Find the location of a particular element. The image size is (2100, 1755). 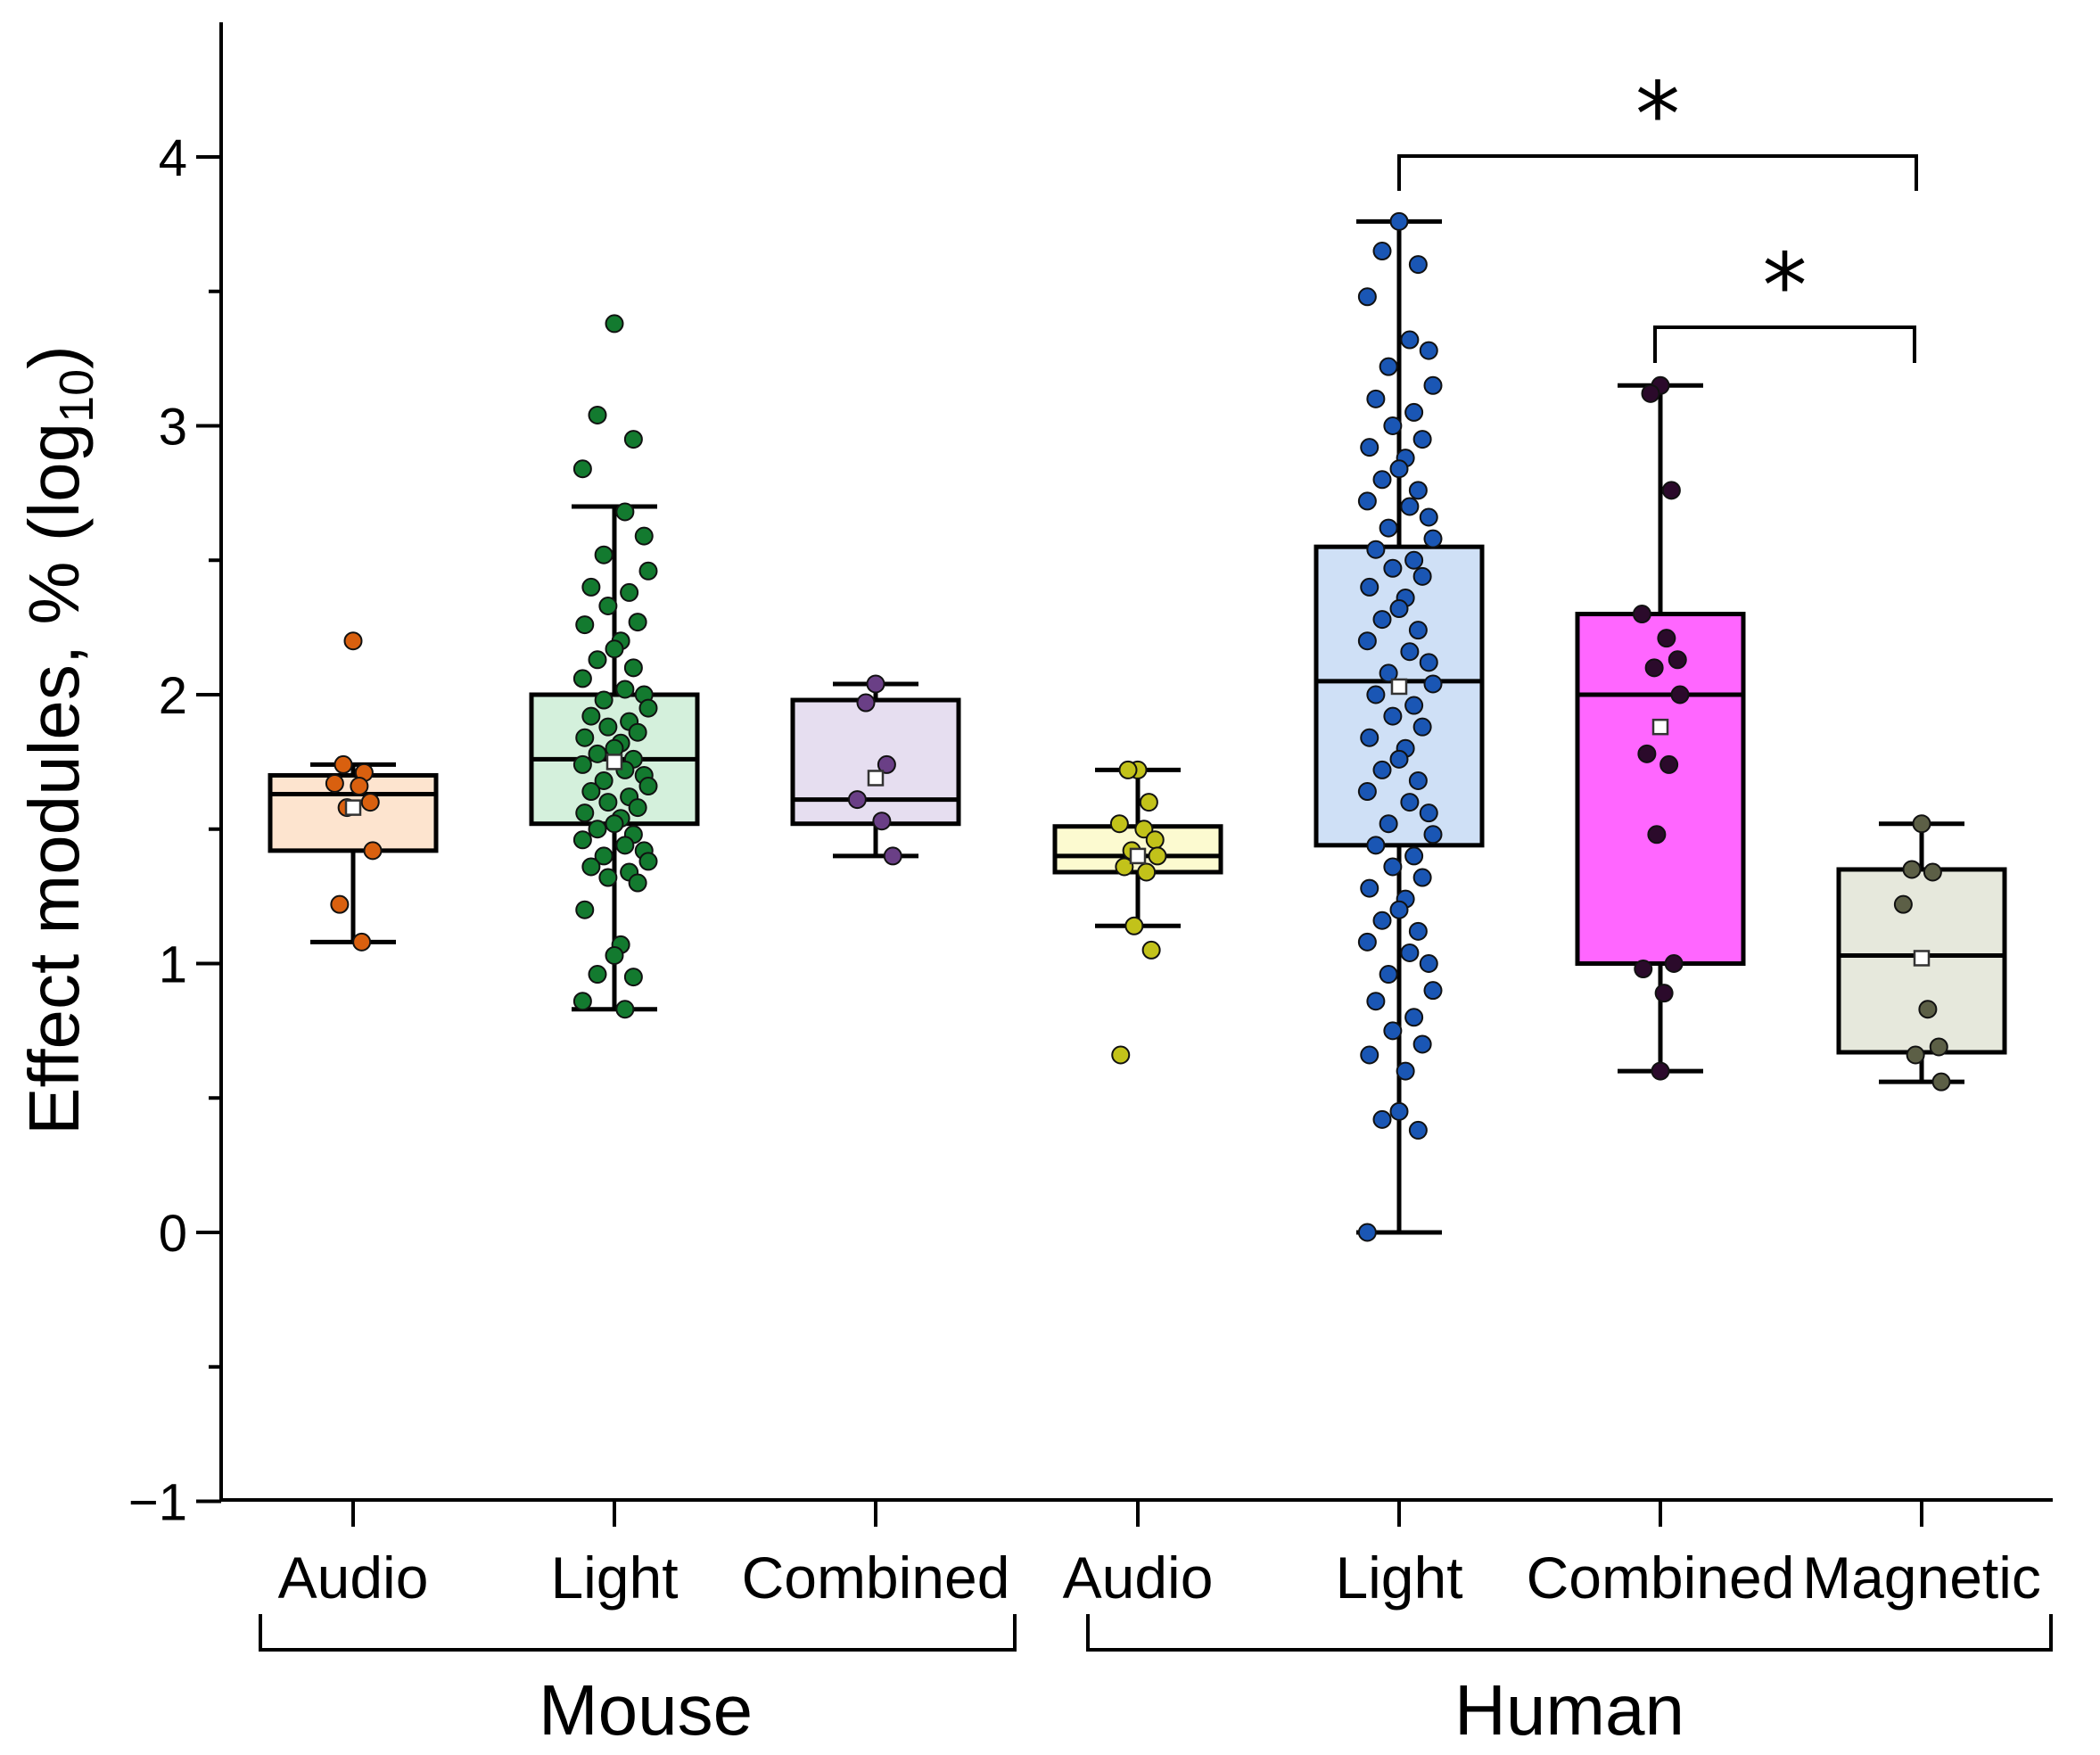

y-tick-label: 0 is located at coordinates (173, 1234).